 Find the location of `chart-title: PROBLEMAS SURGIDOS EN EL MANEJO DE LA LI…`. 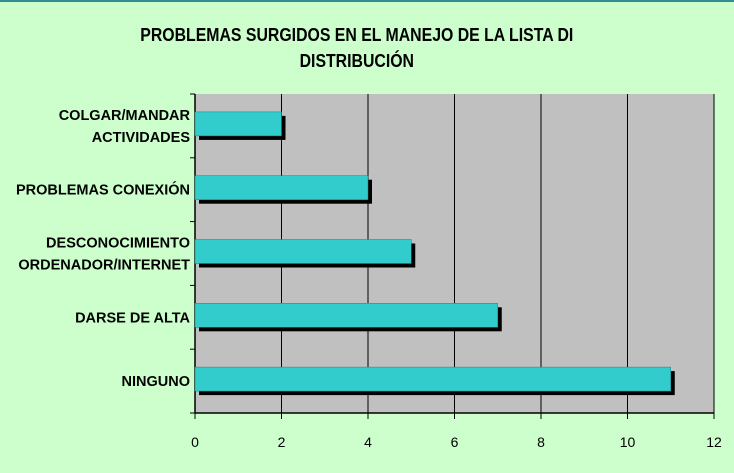

chart-title: PROBLEMAS SURGIDOS EN EL MANEJO DE LA LI… is located at coordinates (357, 48).